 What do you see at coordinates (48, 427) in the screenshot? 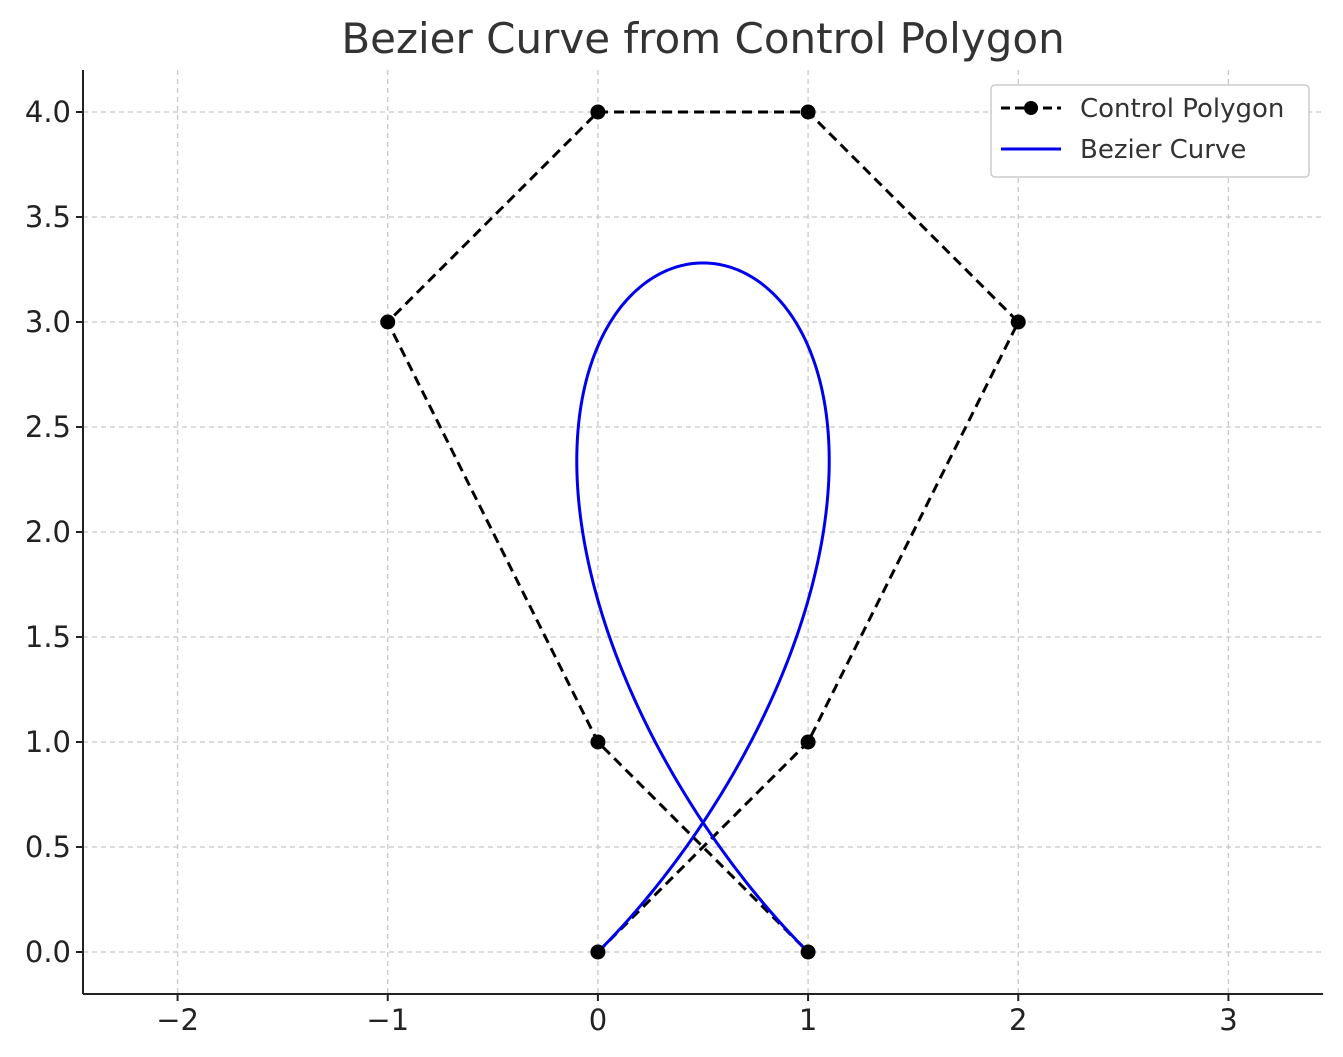
I see `y-tick-label-5: 2.5` at bounding box center [48, 427].